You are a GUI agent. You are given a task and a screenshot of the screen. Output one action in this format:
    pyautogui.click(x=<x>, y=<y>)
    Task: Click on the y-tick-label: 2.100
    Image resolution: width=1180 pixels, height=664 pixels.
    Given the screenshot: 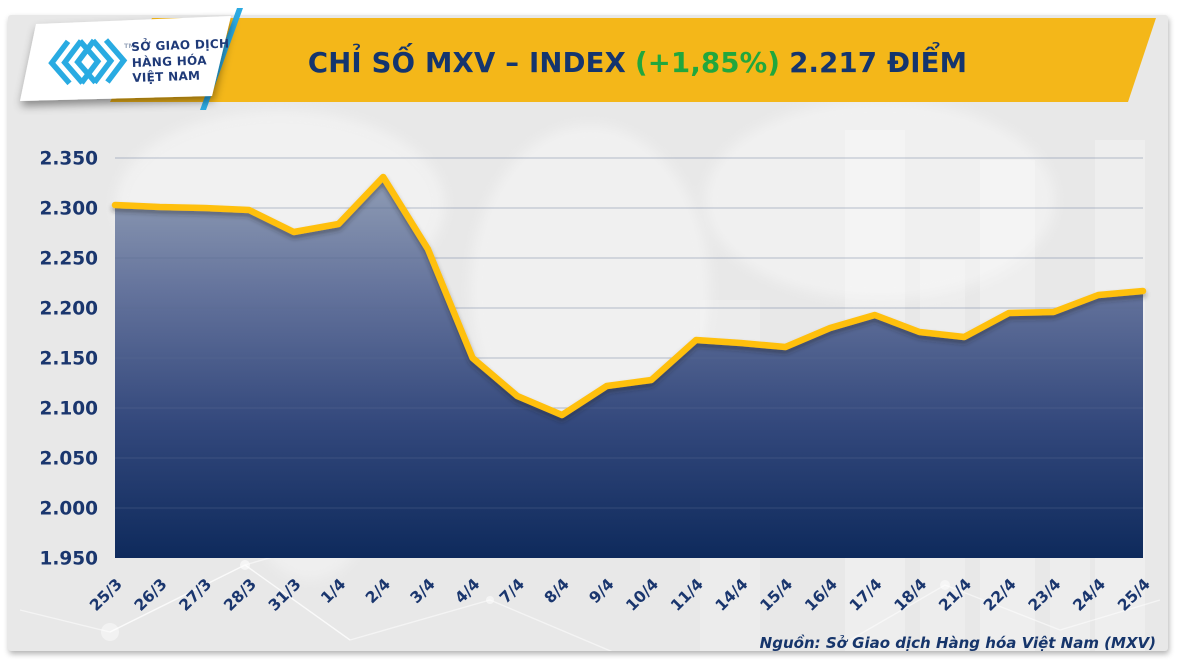 What is the action you would take?
    pyautogui.click(x=68, y=409)
    